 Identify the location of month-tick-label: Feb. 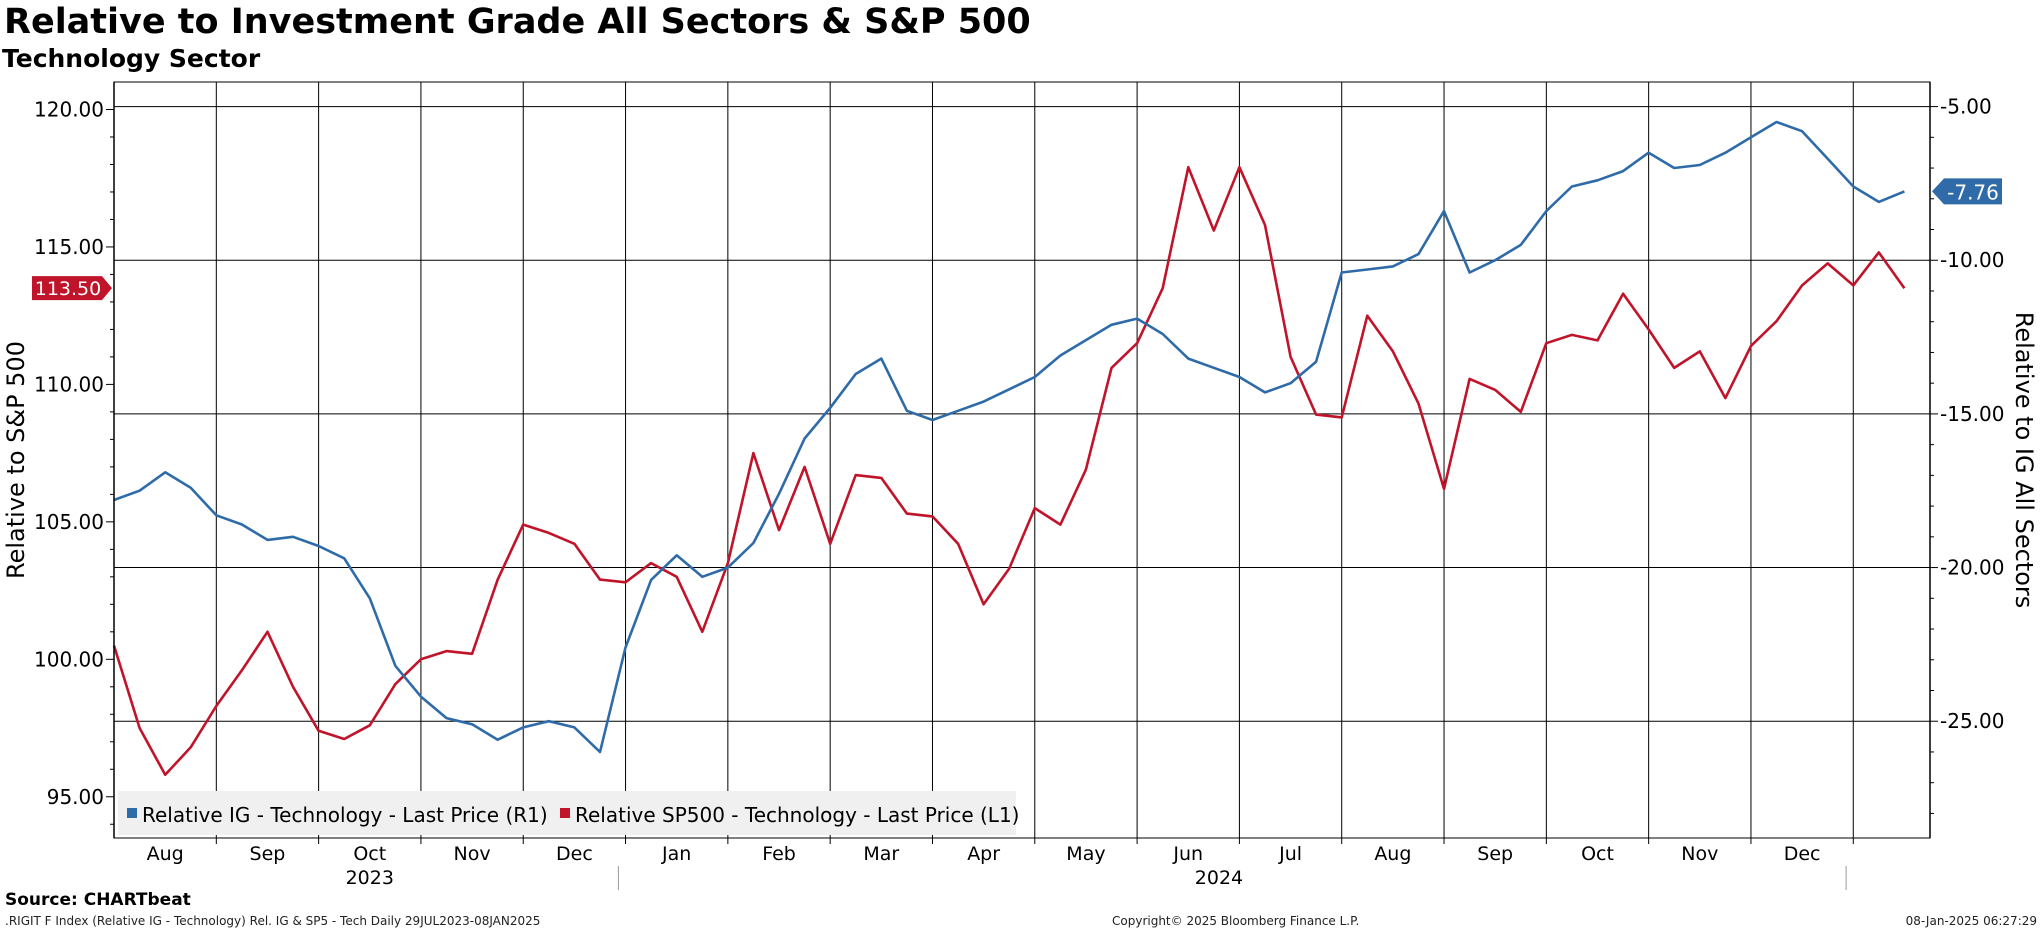
(779, 854).